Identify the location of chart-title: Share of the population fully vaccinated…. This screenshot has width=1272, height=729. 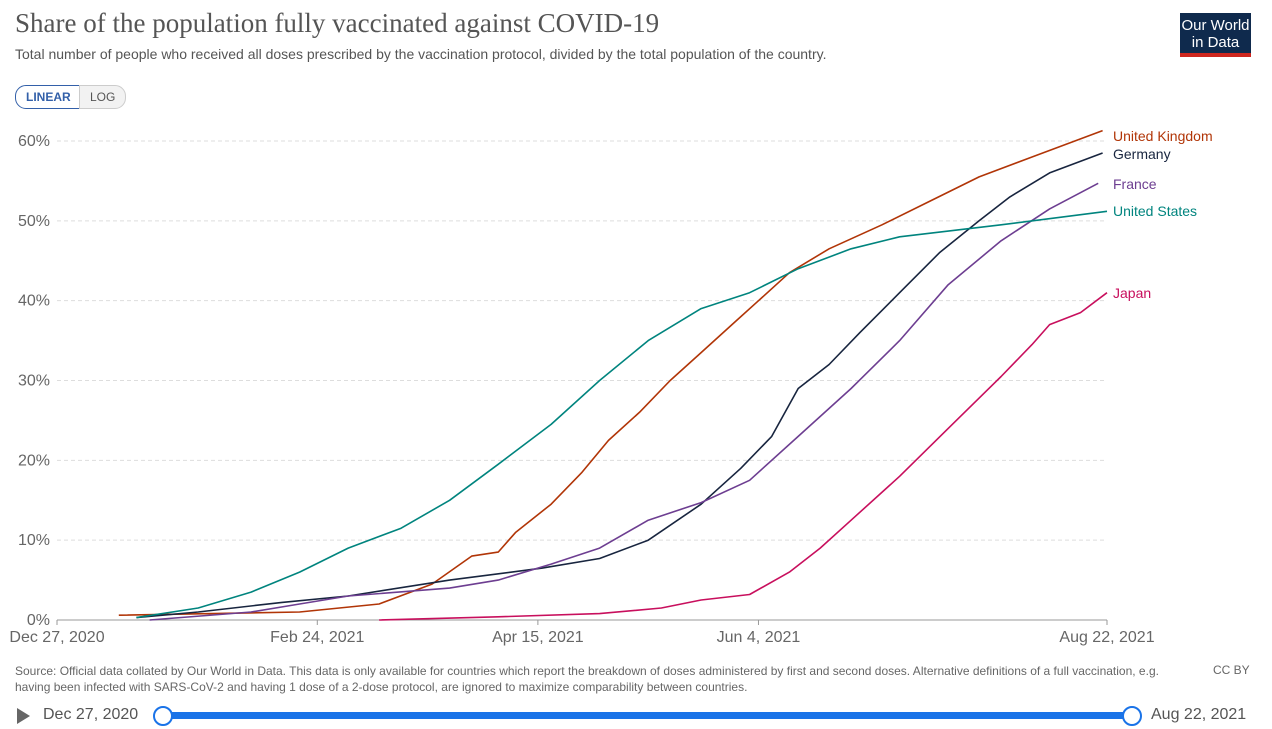
(337, 23).